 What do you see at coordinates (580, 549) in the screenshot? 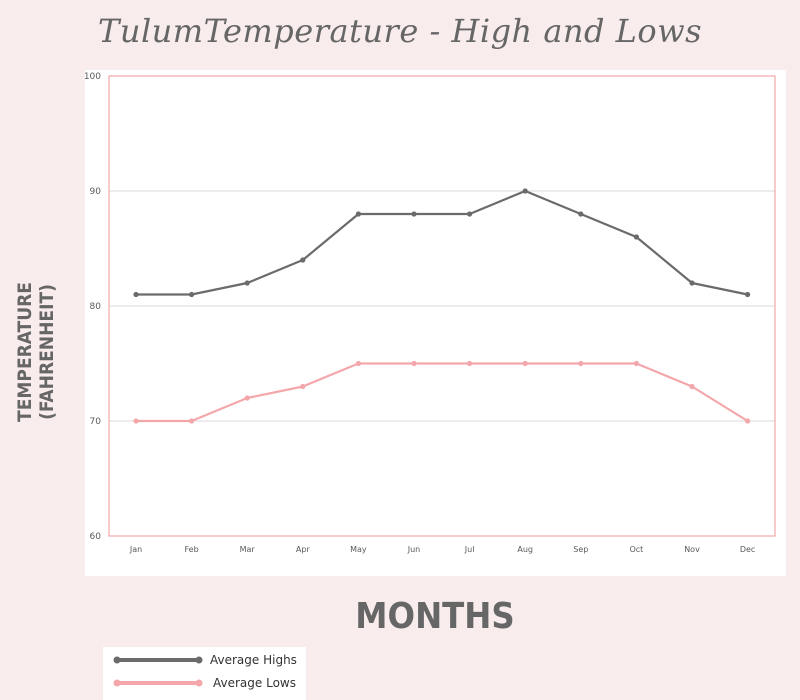
I see `x-tick-label: Sep` at bounding box center [580, 549].